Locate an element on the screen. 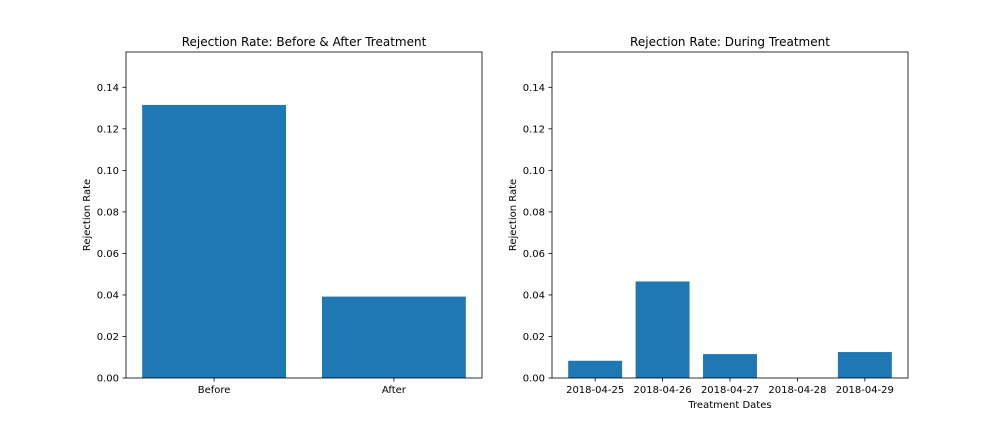  bar-Before is located at coordinates (214, 241).